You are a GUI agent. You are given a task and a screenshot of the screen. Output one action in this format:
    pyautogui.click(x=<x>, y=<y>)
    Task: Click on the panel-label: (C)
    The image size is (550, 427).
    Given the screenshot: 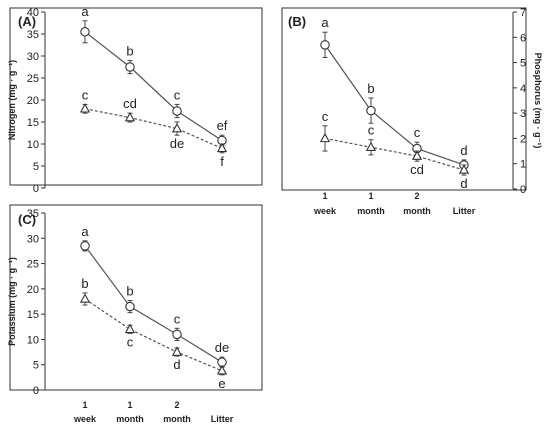 What is the action you would take?
    pyautogui.click(x=27, y=219)
    